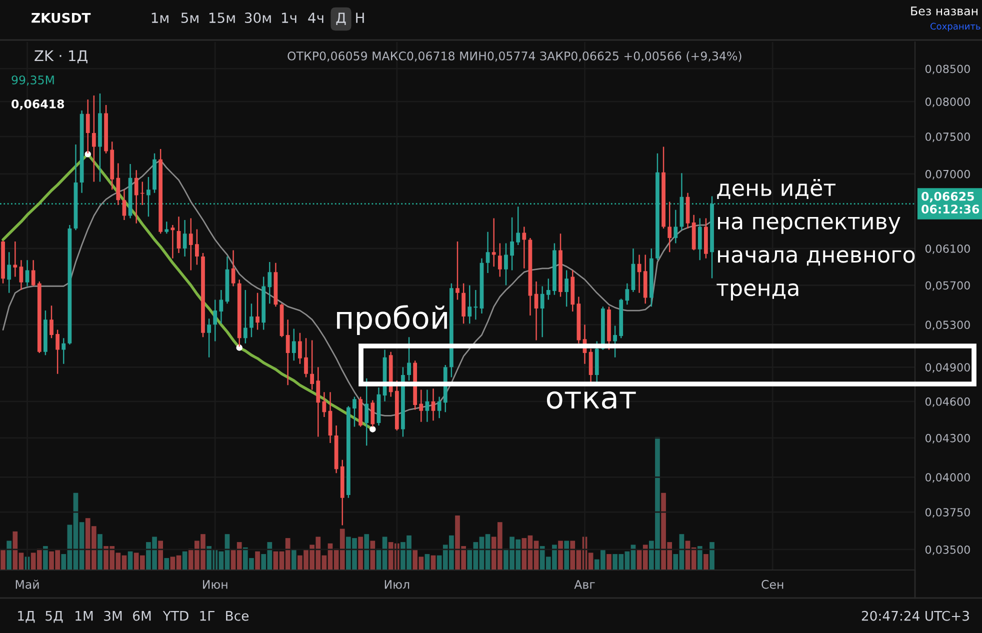 Image resolution: width=982 pixels, height=633 pixels. I want to click on y-tick-label: 0,04000, so click(947, 478).